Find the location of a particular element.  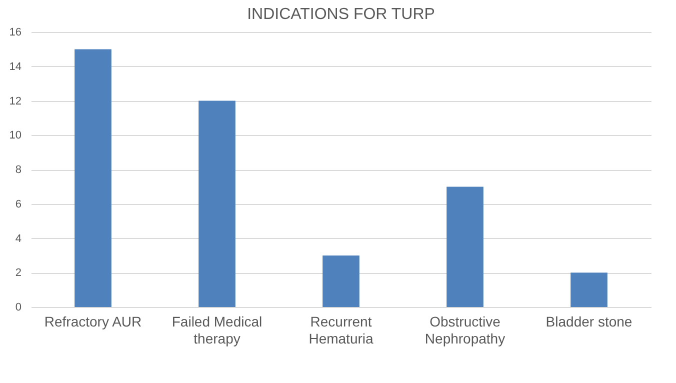

x-tick-label: Failed Medical therapy is located at coordinates (217, 330).